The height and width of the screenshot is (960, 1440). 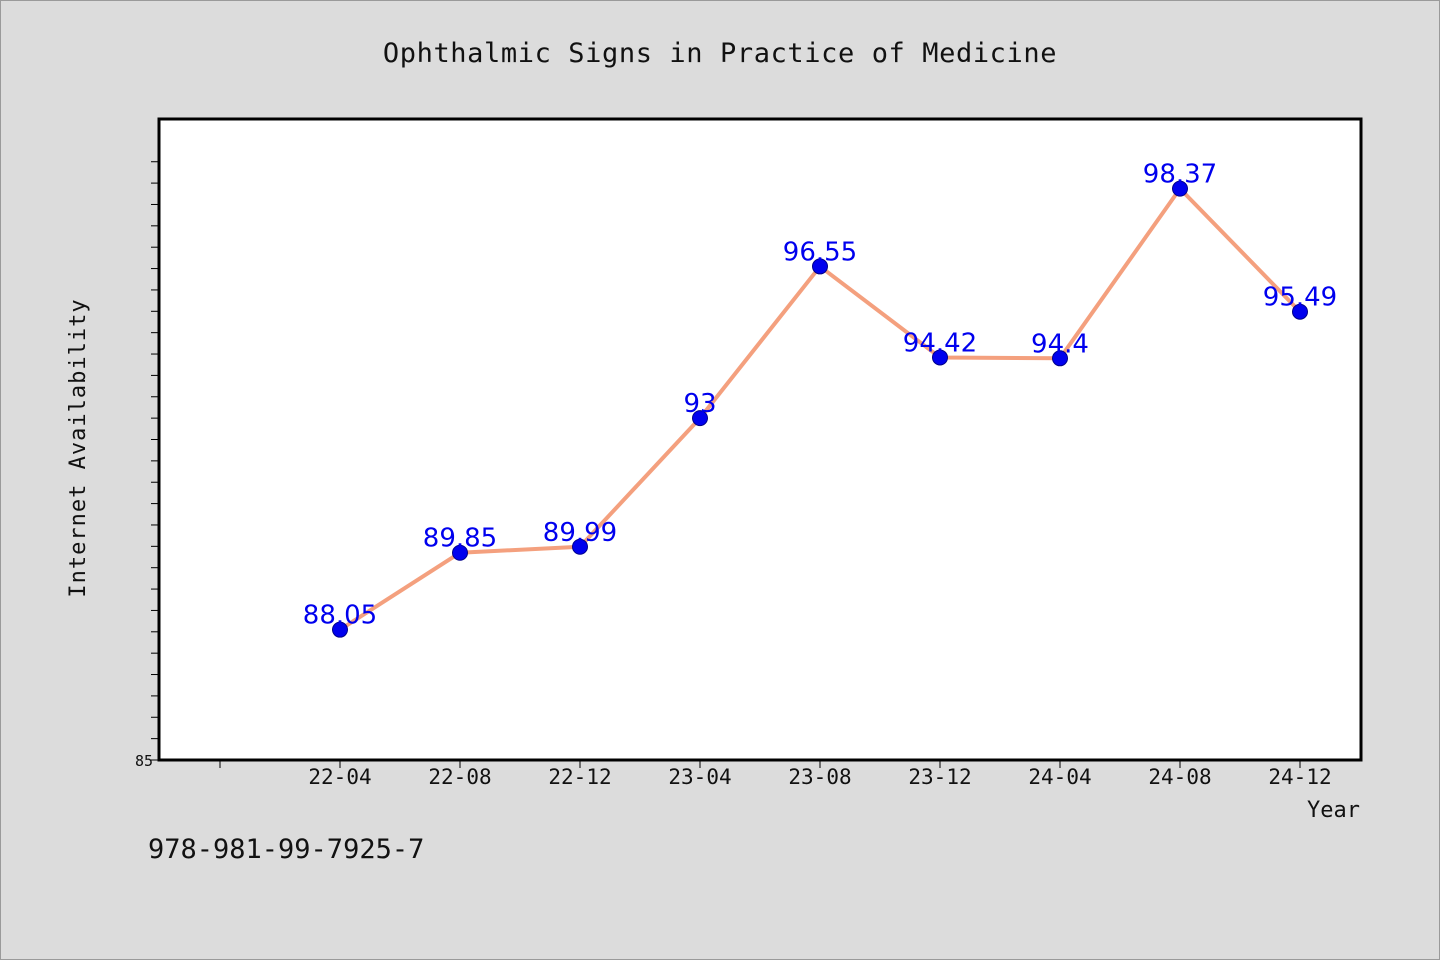 What do you see at coordinates (1333, 810) in the screenshot?
I see `x-axis-label: Year` at bounding box center [1333, 810].